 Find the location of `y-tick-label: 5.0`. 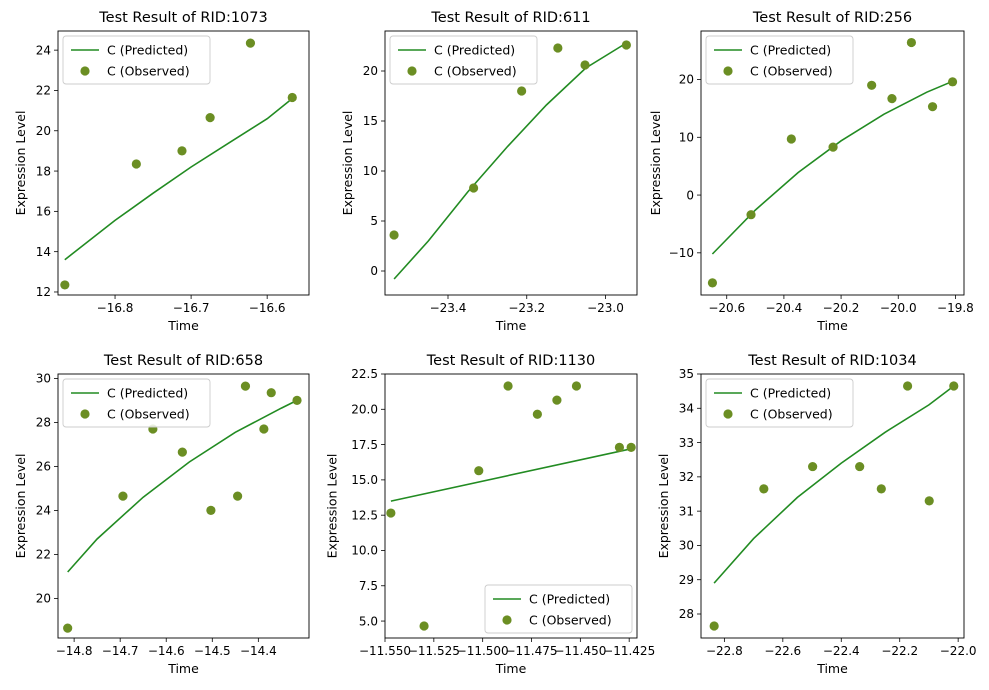

y-tick-label: 5.0 is located at coordinates (368, 621).